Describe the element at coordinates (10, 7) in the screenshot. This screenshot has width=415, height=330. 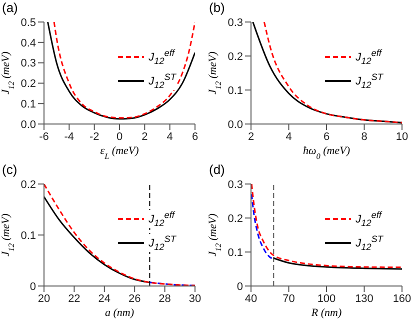
I see `chart-title: (a)` at that location.